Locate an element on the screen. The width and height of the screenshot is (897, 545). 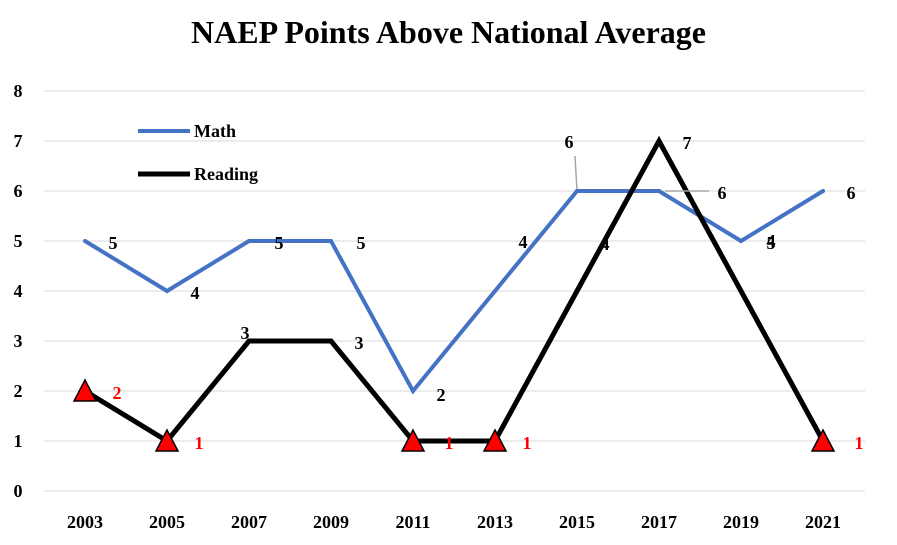
leader-line is located at coordinates (576, 173).